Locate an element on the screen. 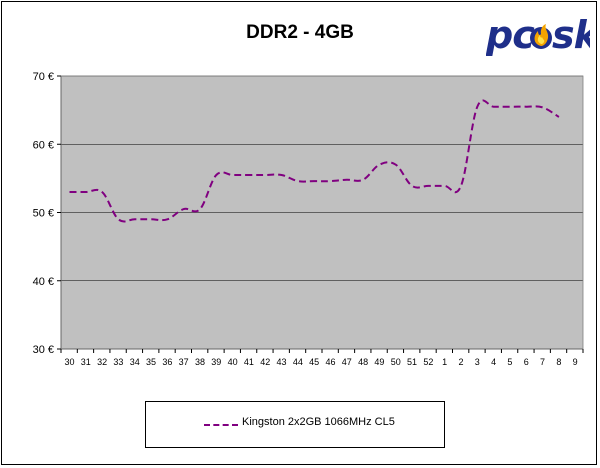 The height and width of the screenshot is (468, 600). y-tick-label: 40 € is located at coordinates (43, 282).